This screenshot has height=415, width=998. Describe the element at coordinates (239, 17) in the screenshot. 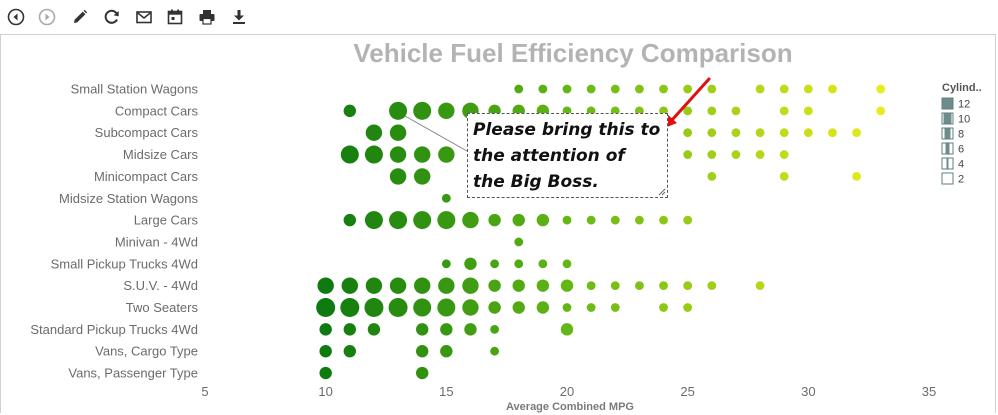

I see `download-icon` at that location.